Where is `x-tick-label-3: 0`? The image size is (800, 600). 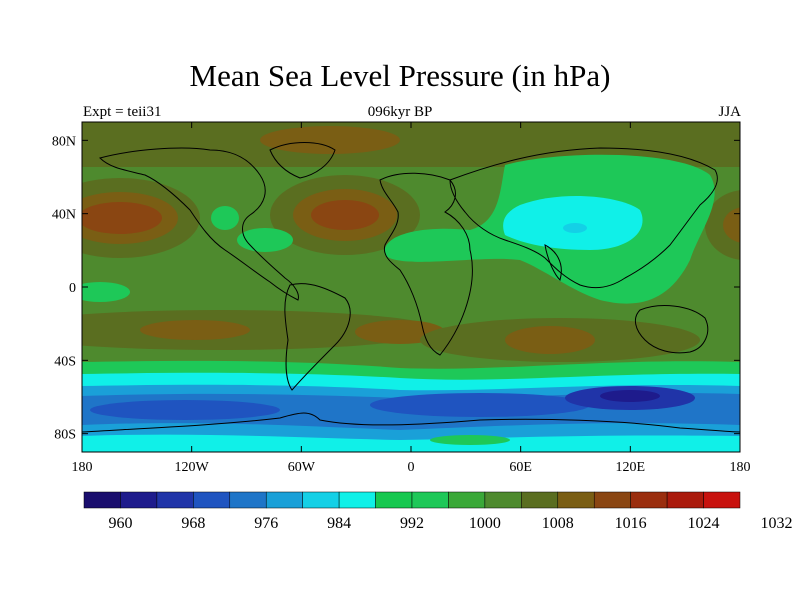 x-tick-label-3: 0 is located at coordinates (411, 467).